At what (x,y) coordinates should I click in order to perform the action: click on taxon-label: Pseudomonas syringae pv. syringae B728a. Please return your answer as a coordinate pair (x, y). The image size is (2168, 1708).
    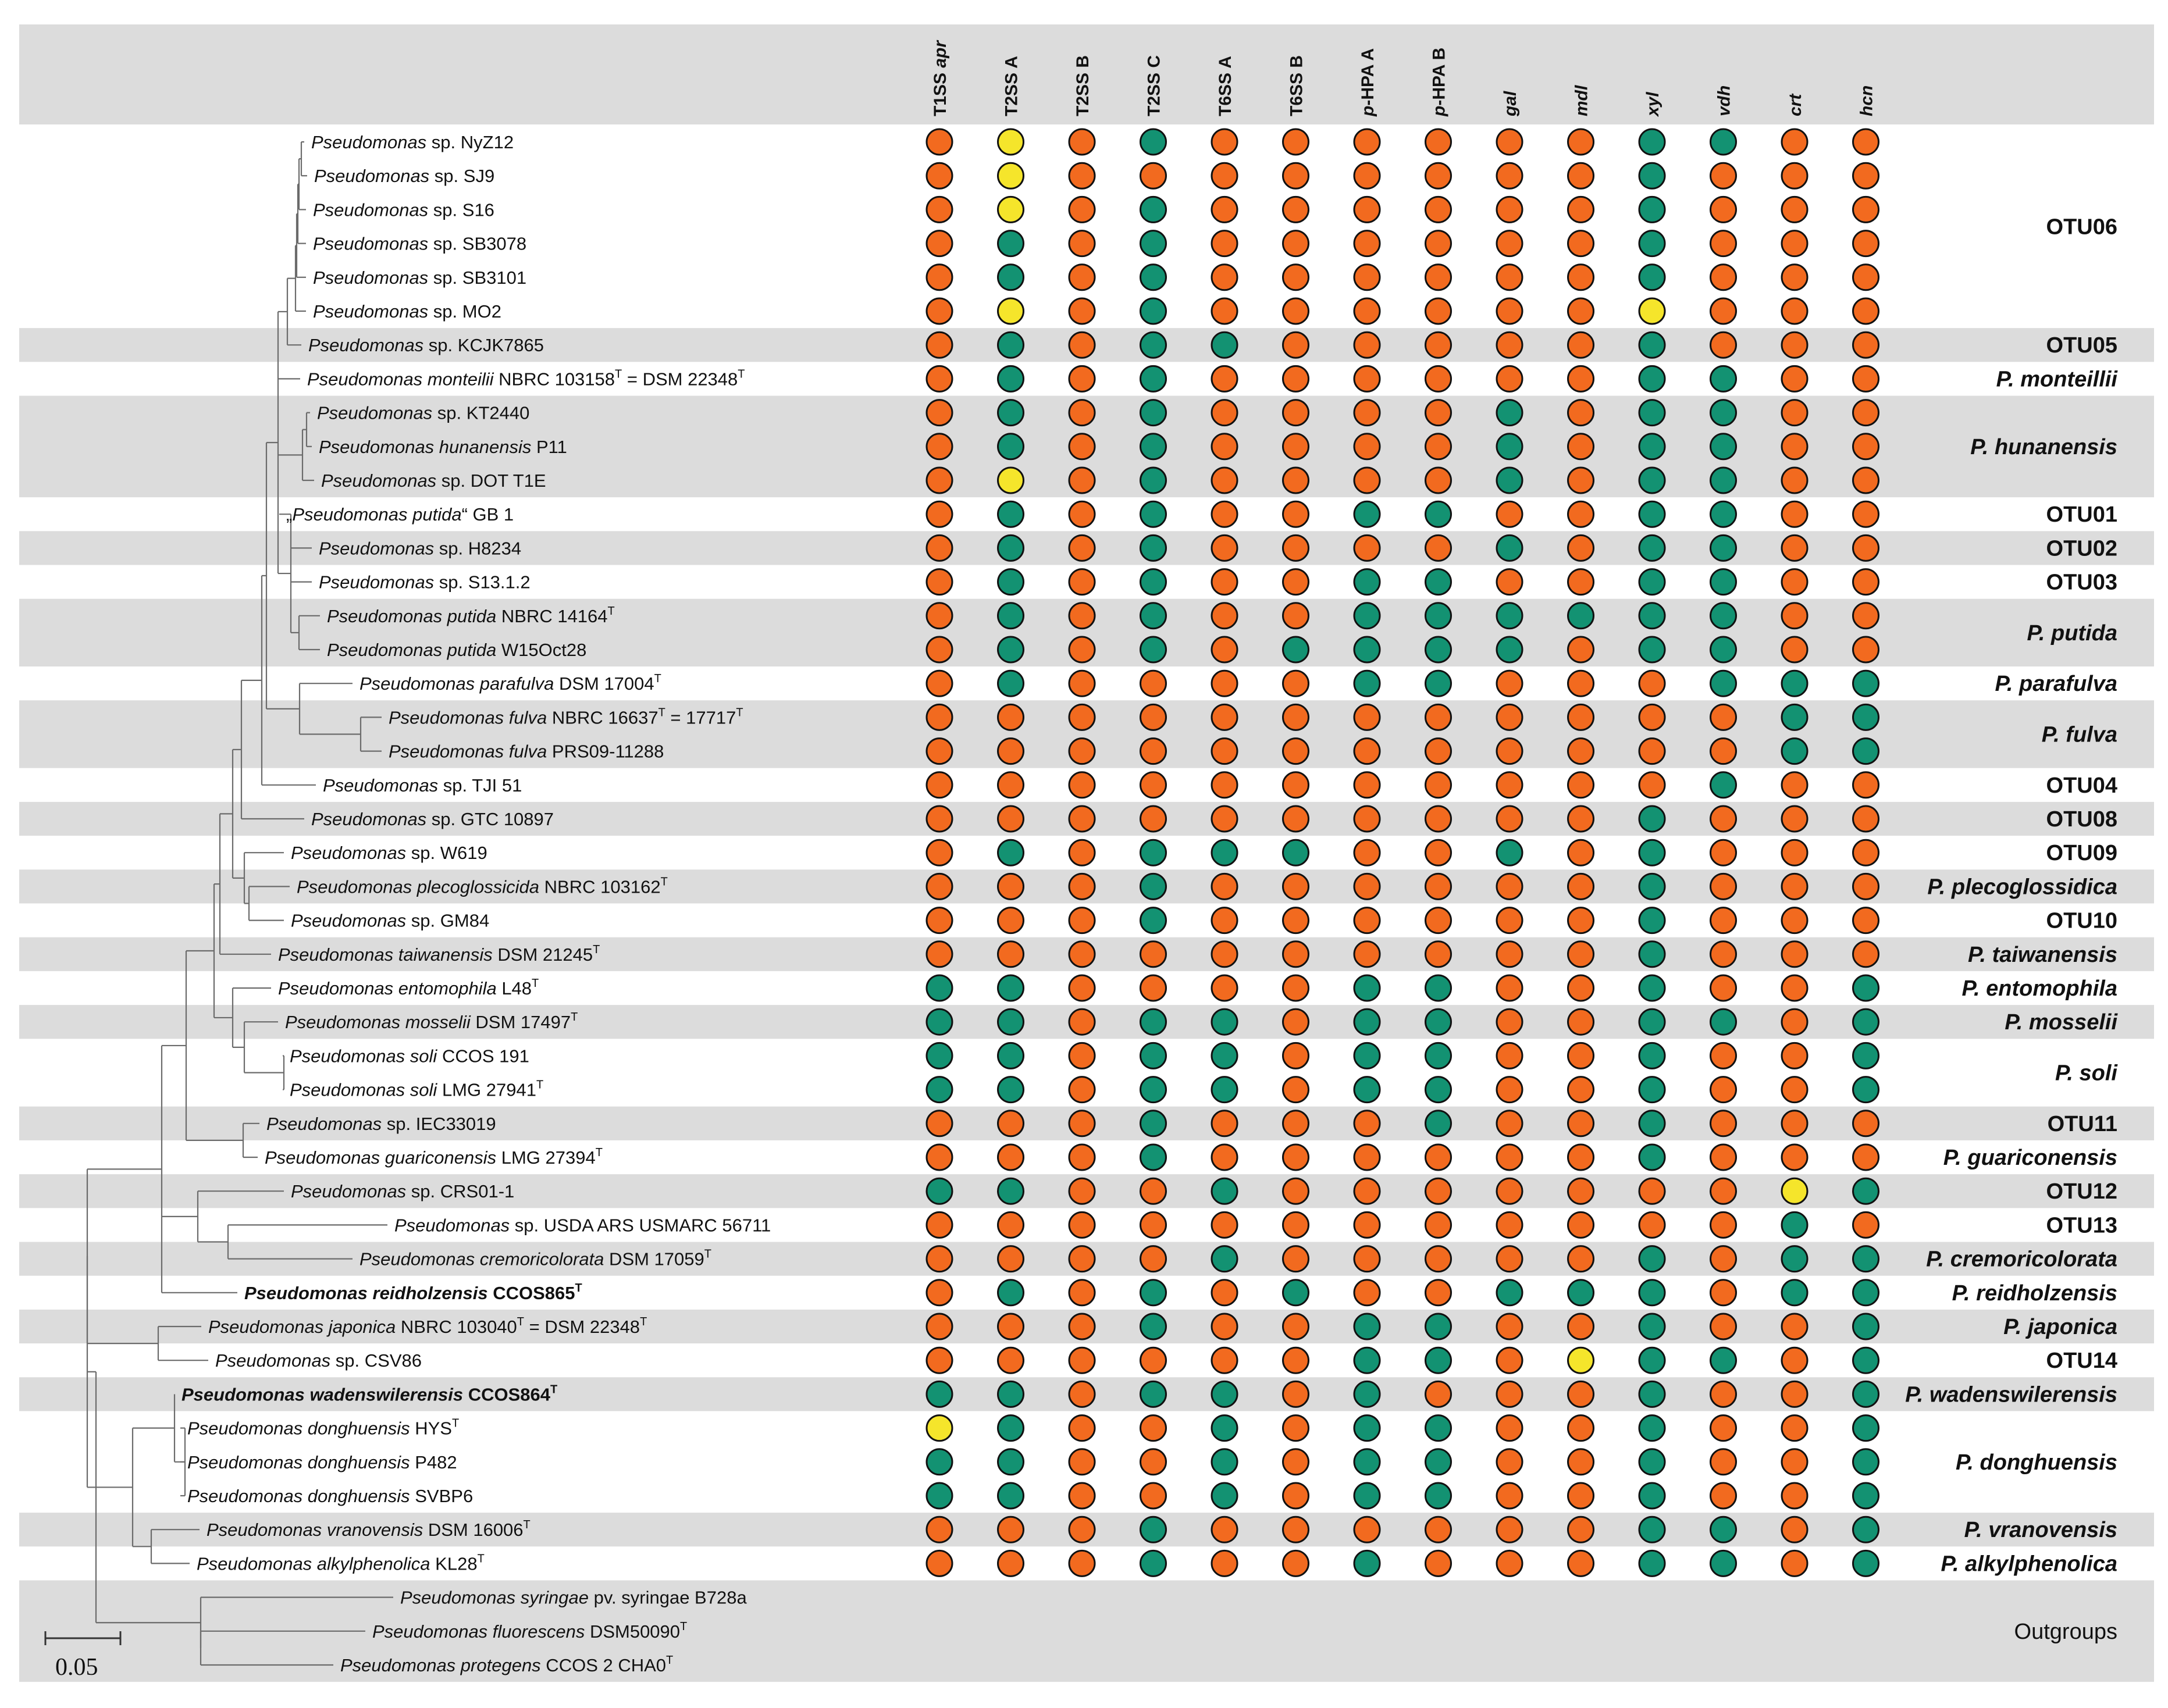
    Looking at the image, I should click on (573, 1598).